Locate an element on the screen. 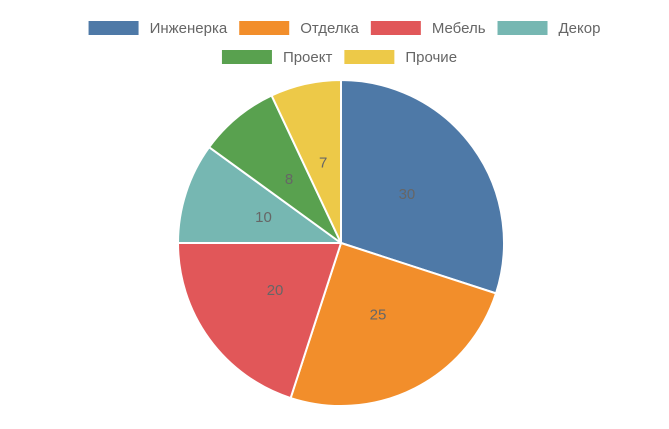 The image size is (669, 429). legend-label: Прочие is located at coordinates (431, 57).